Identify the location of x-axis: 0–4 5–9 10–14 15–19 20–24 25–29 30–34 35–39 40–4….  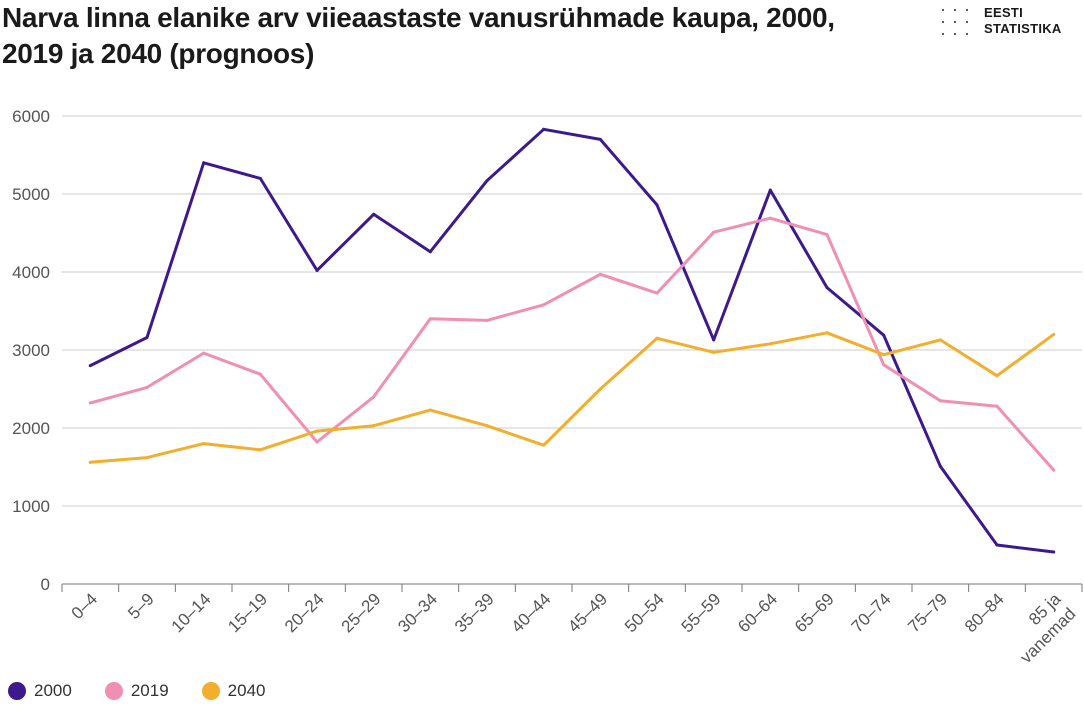
(572, 625).